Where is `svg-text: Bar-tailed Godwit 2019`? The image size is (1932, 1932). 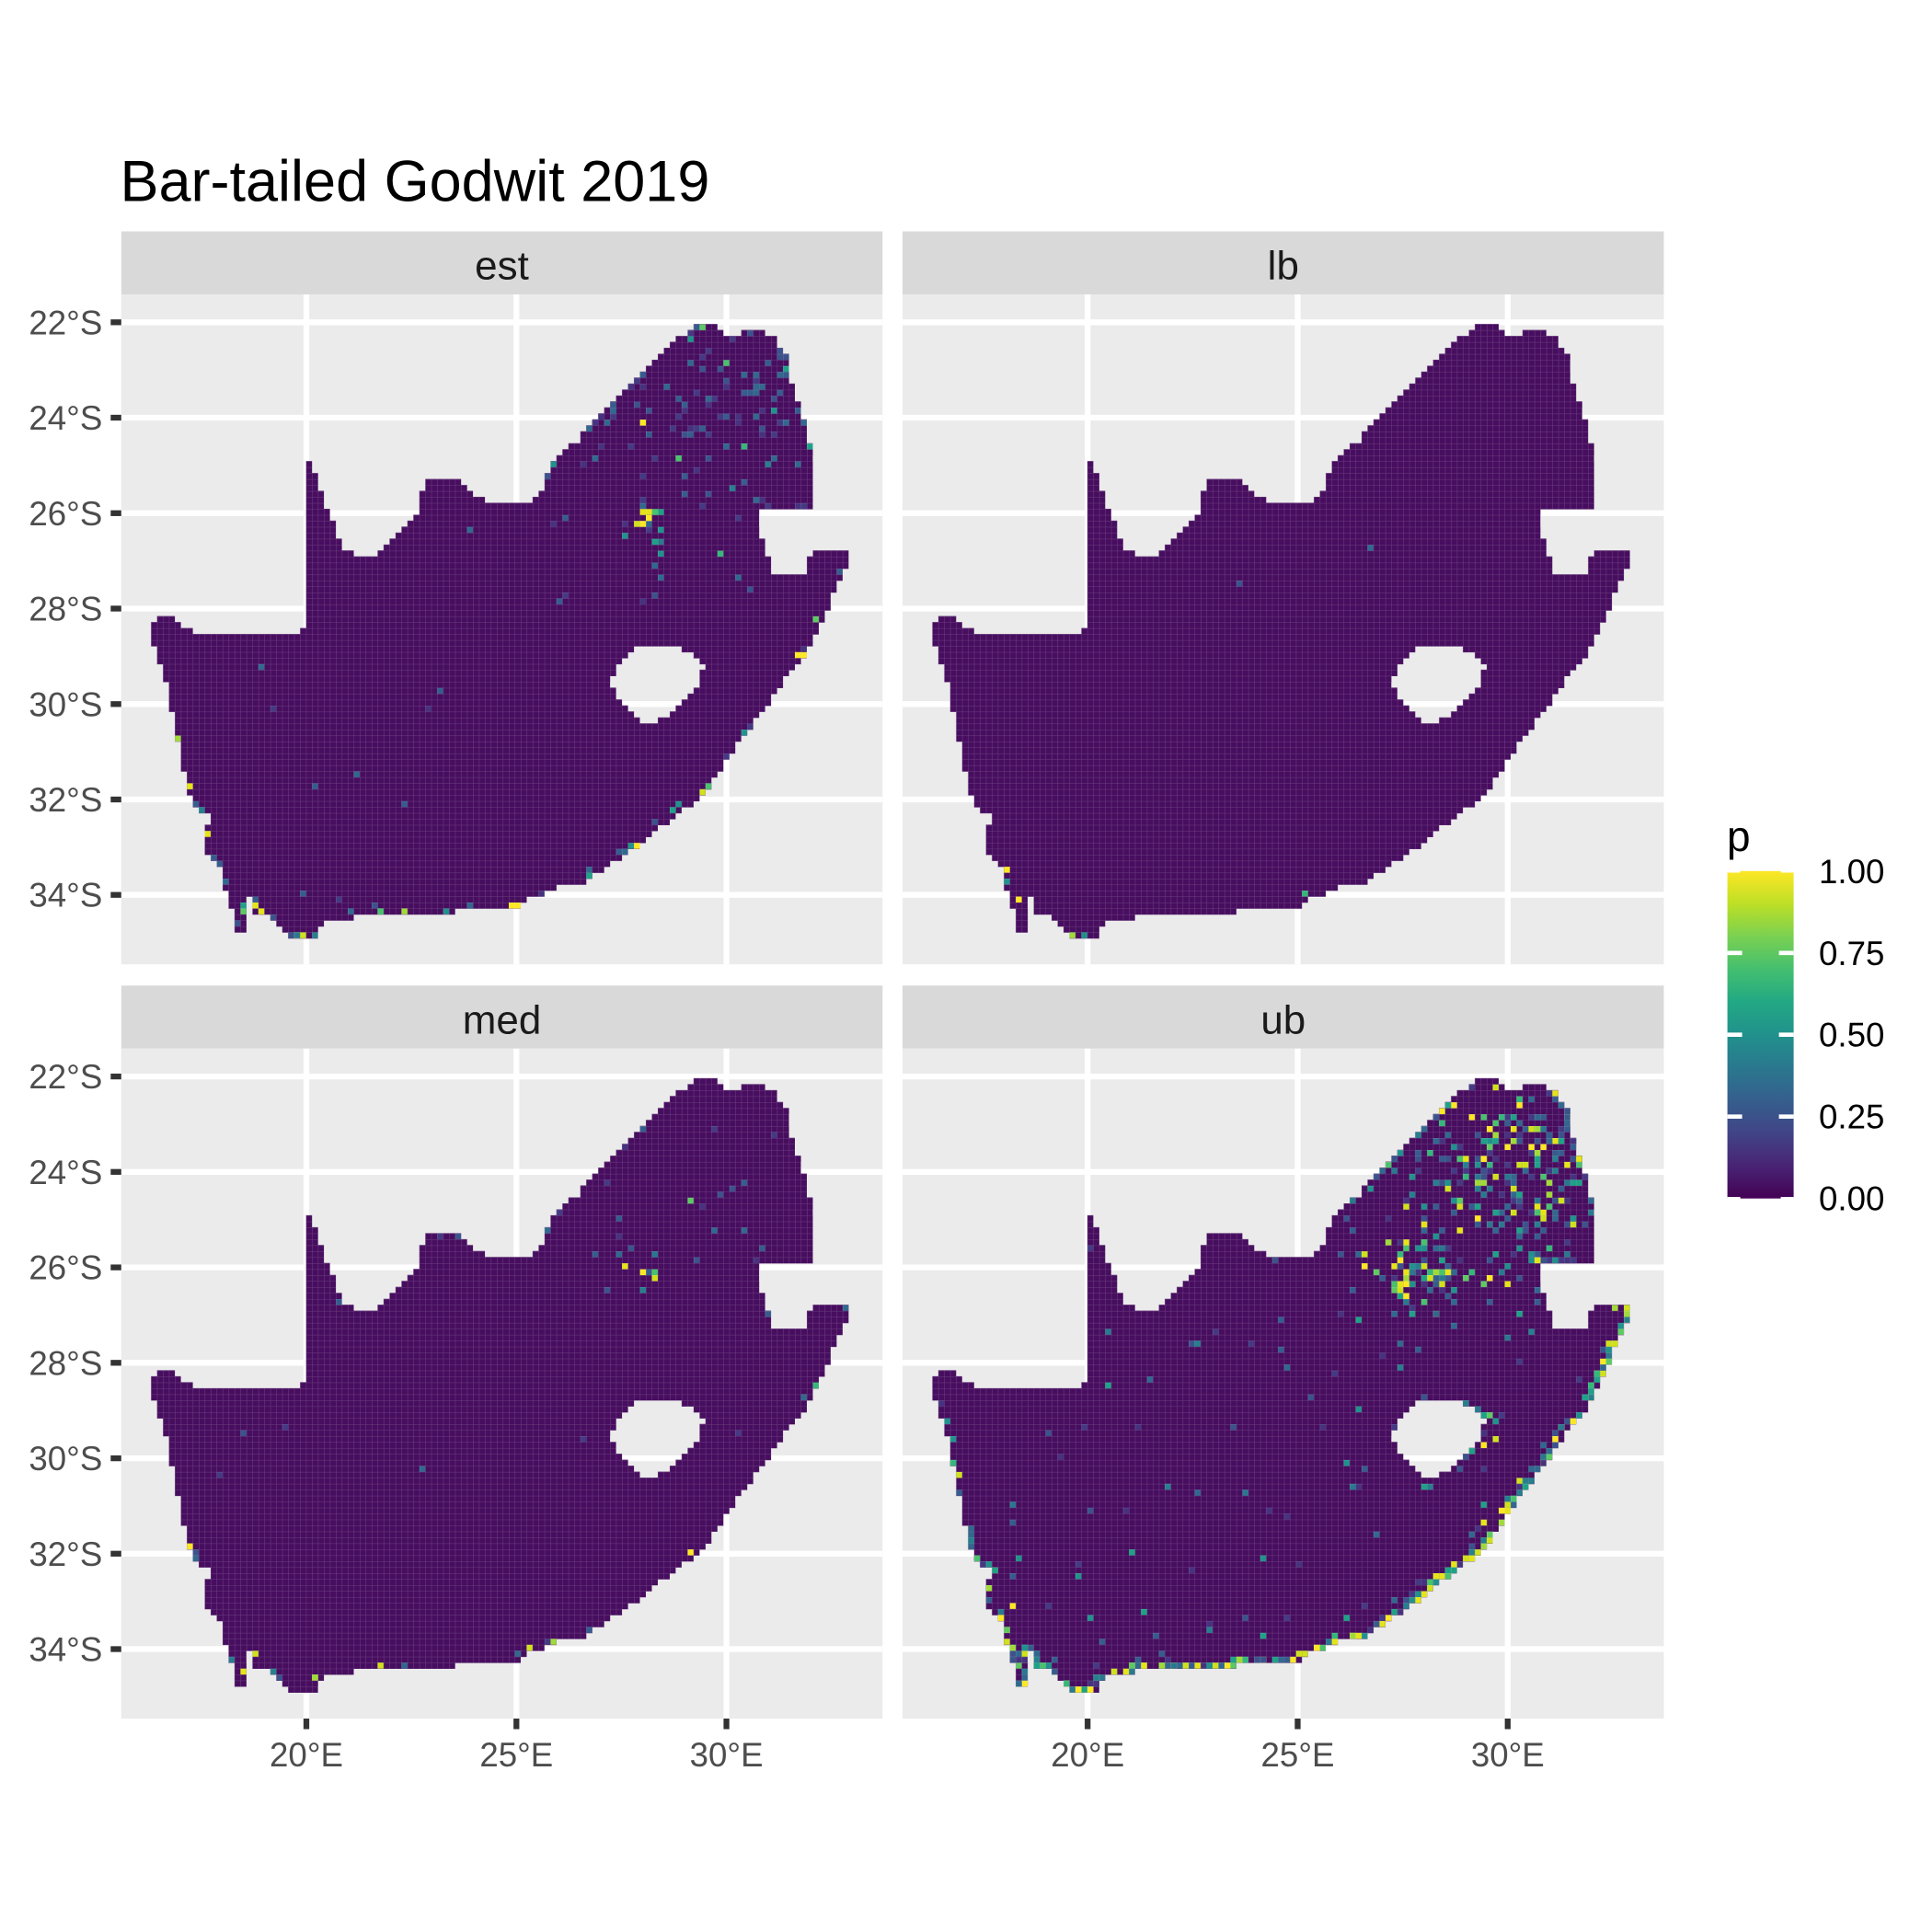
svg-text: Bar-tailed Godwit 2019 is located at coordinates (415, 182).